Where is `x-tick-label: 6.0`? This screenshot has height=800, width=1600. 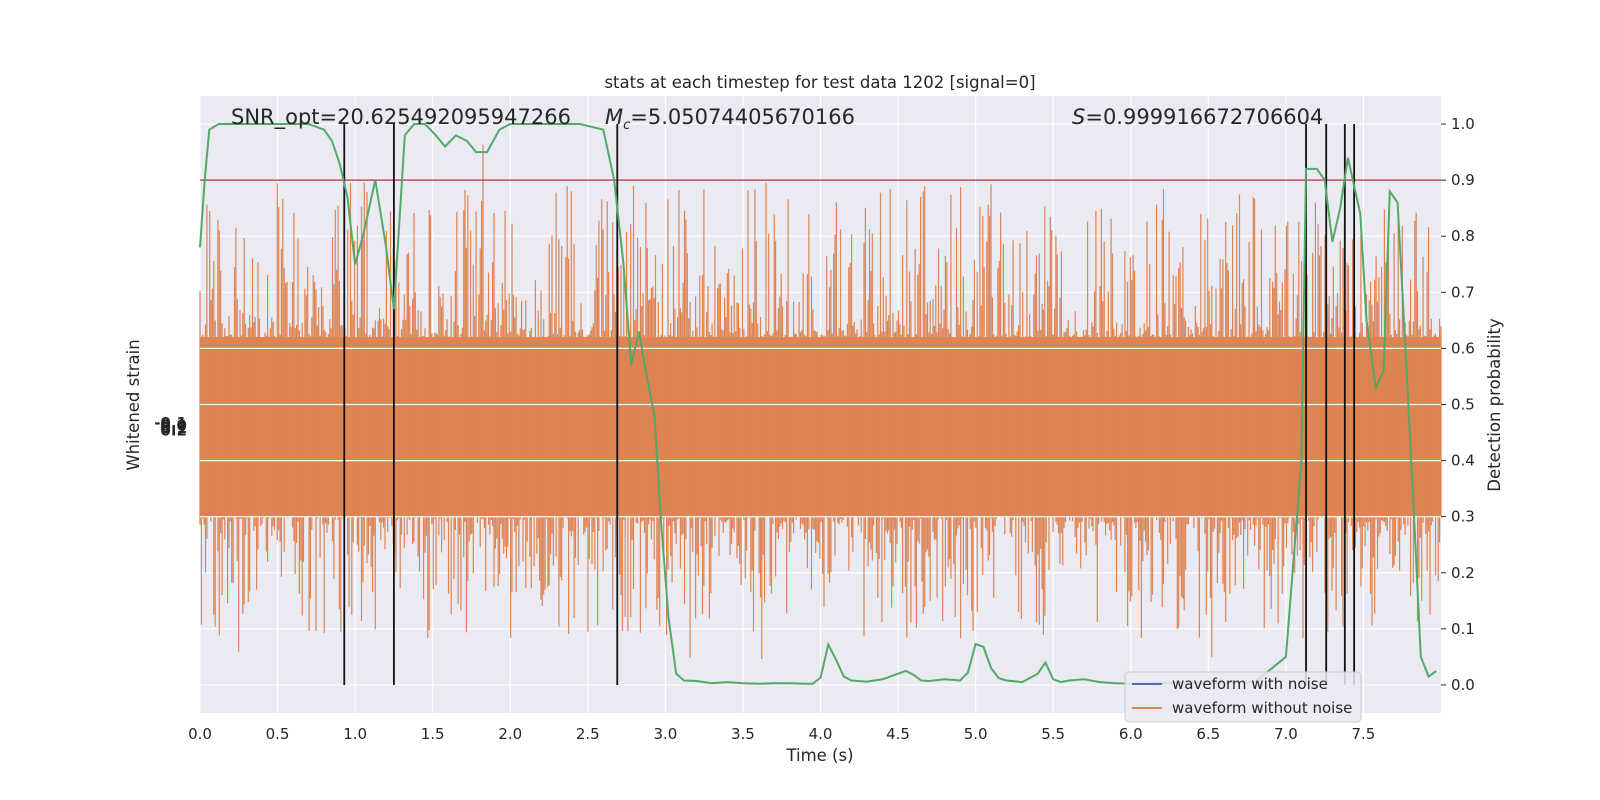 x-tick-label: 6.0 is located at coordinates (1131, 734).